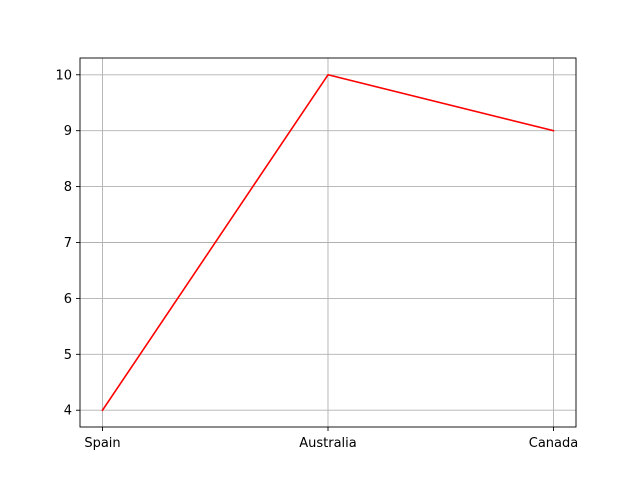 Image resolution: width=640 pixels, height=480 pixels. I want to click on x-tick-label-australia: Australia, so click(328, 443).